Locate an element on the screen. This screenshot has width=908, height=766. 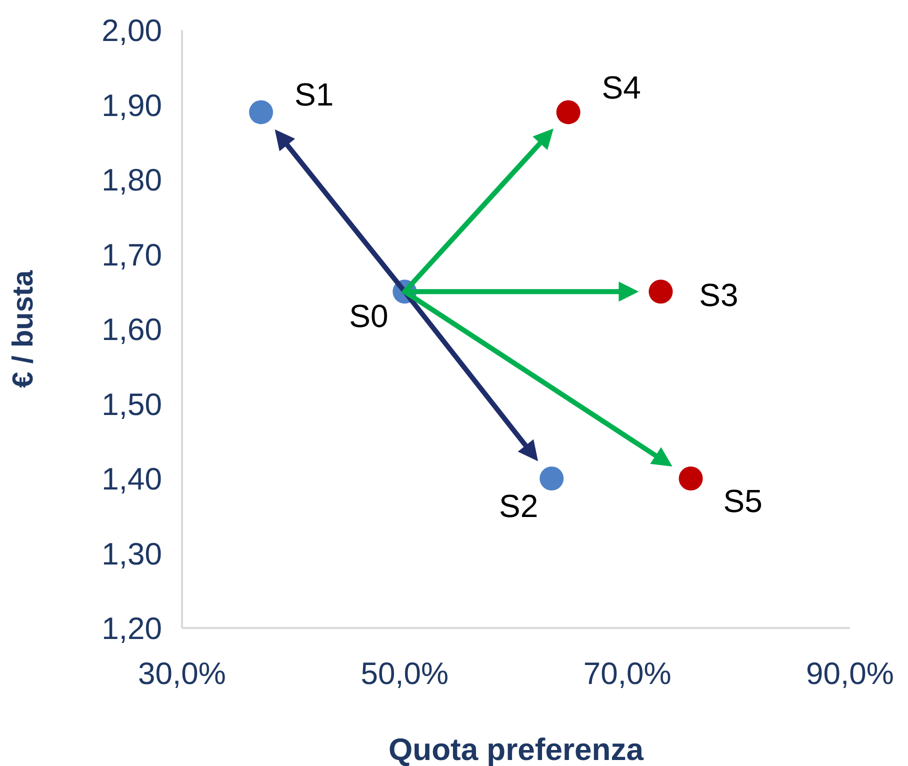
annotation: S0 is located at coordinates (368, 316).